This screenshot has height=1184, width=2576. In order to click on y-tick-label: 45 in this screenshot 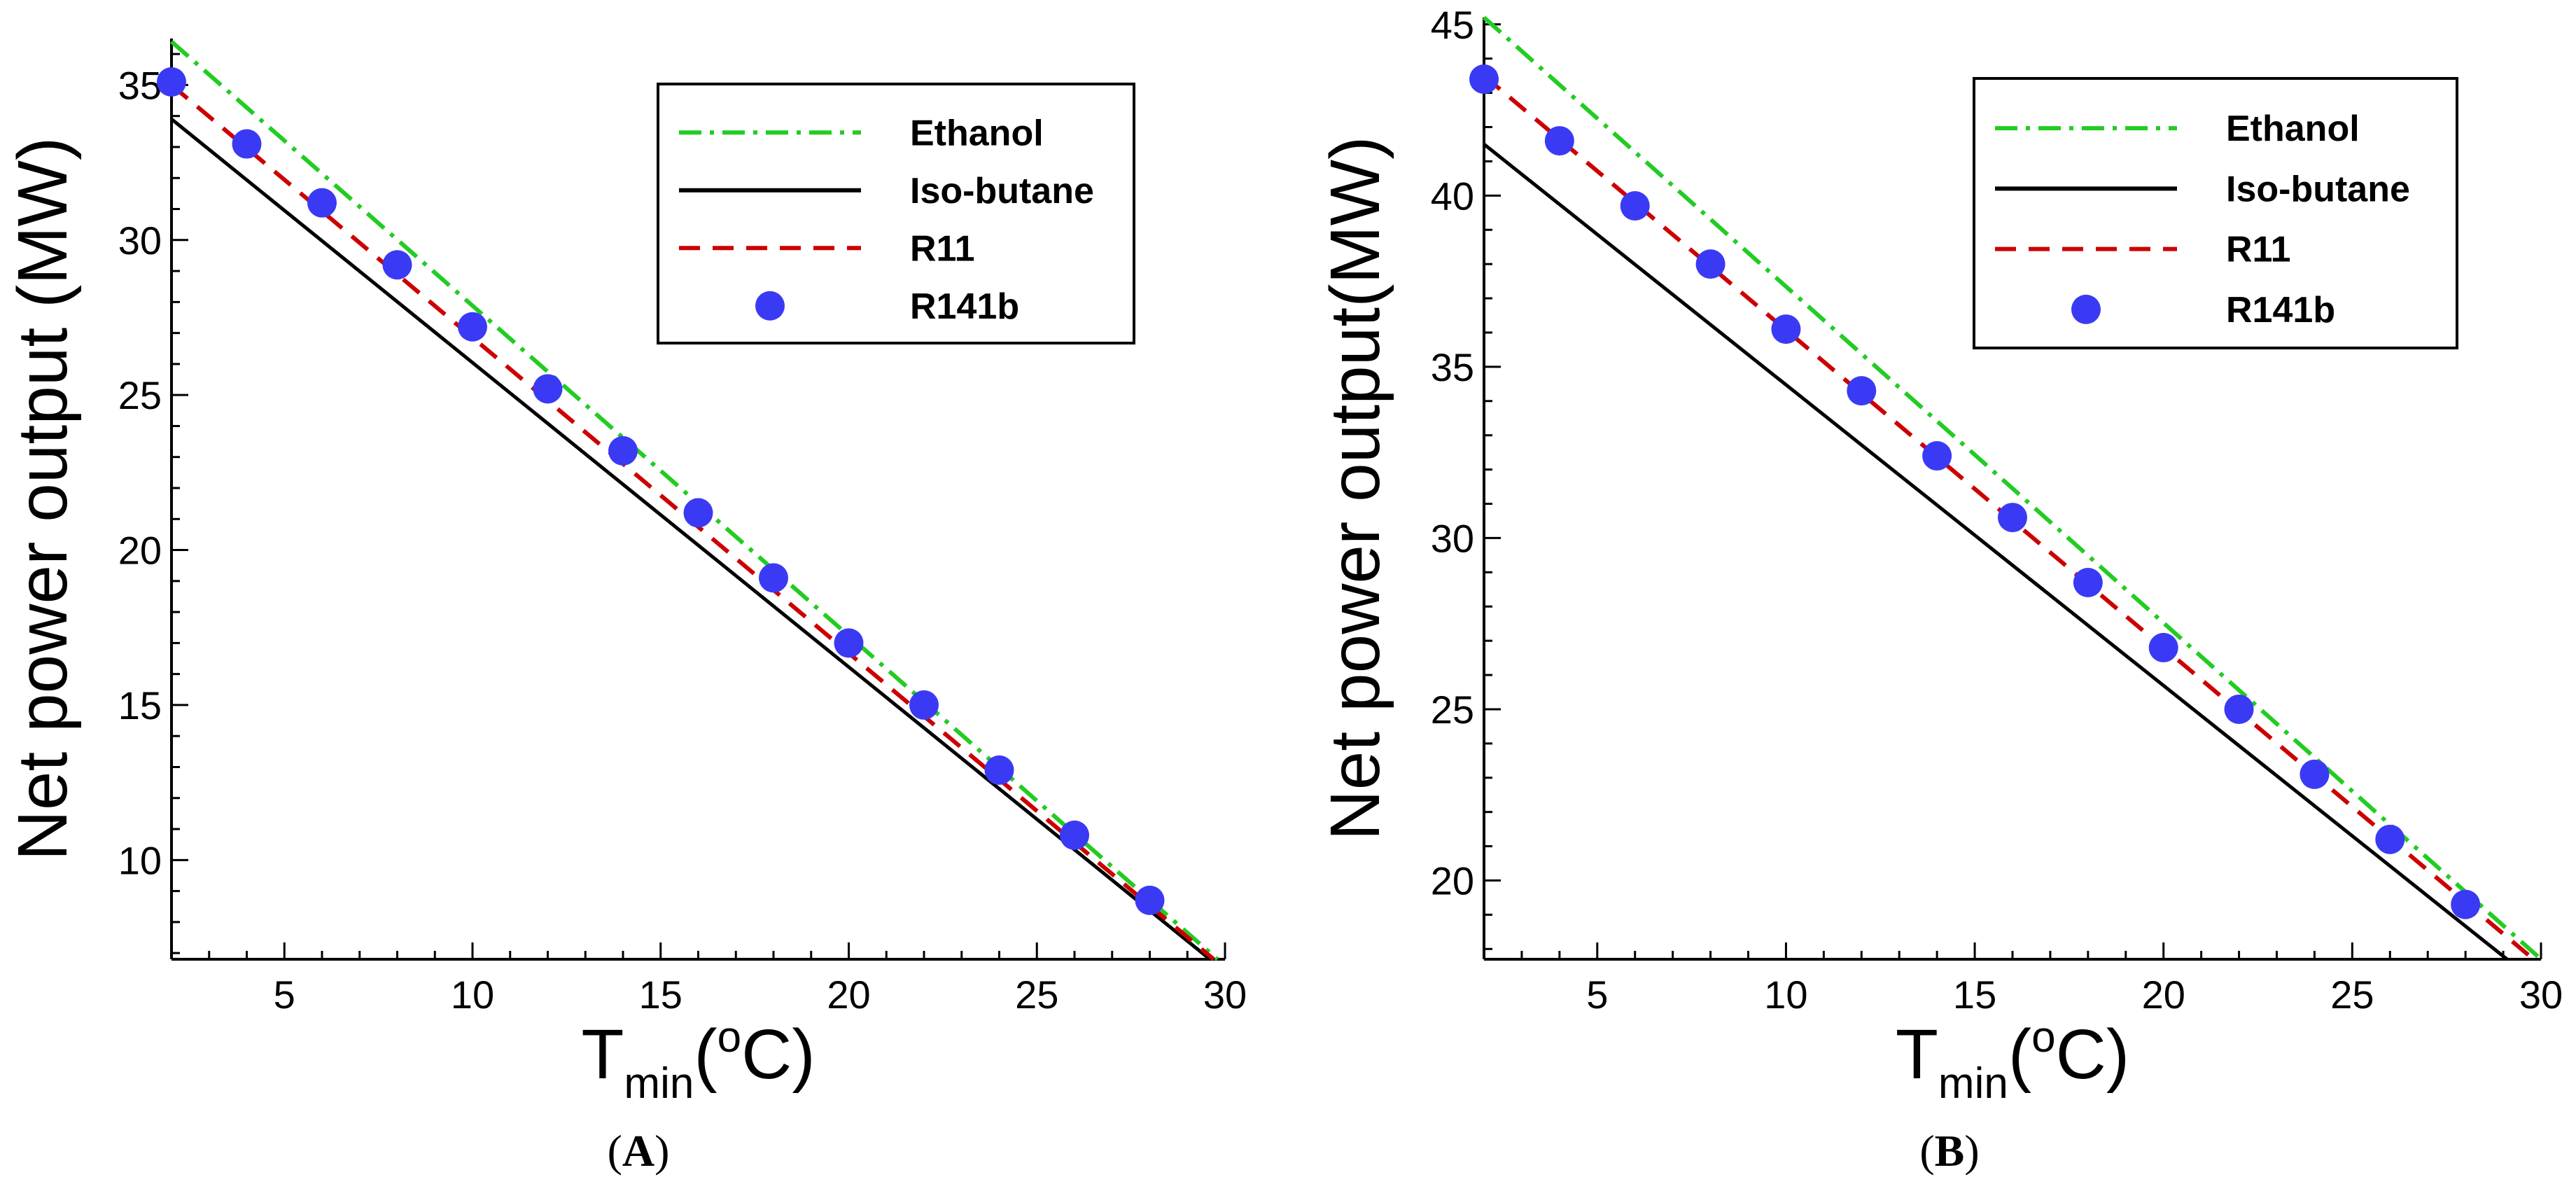, I will do `click(1452, 25)`.